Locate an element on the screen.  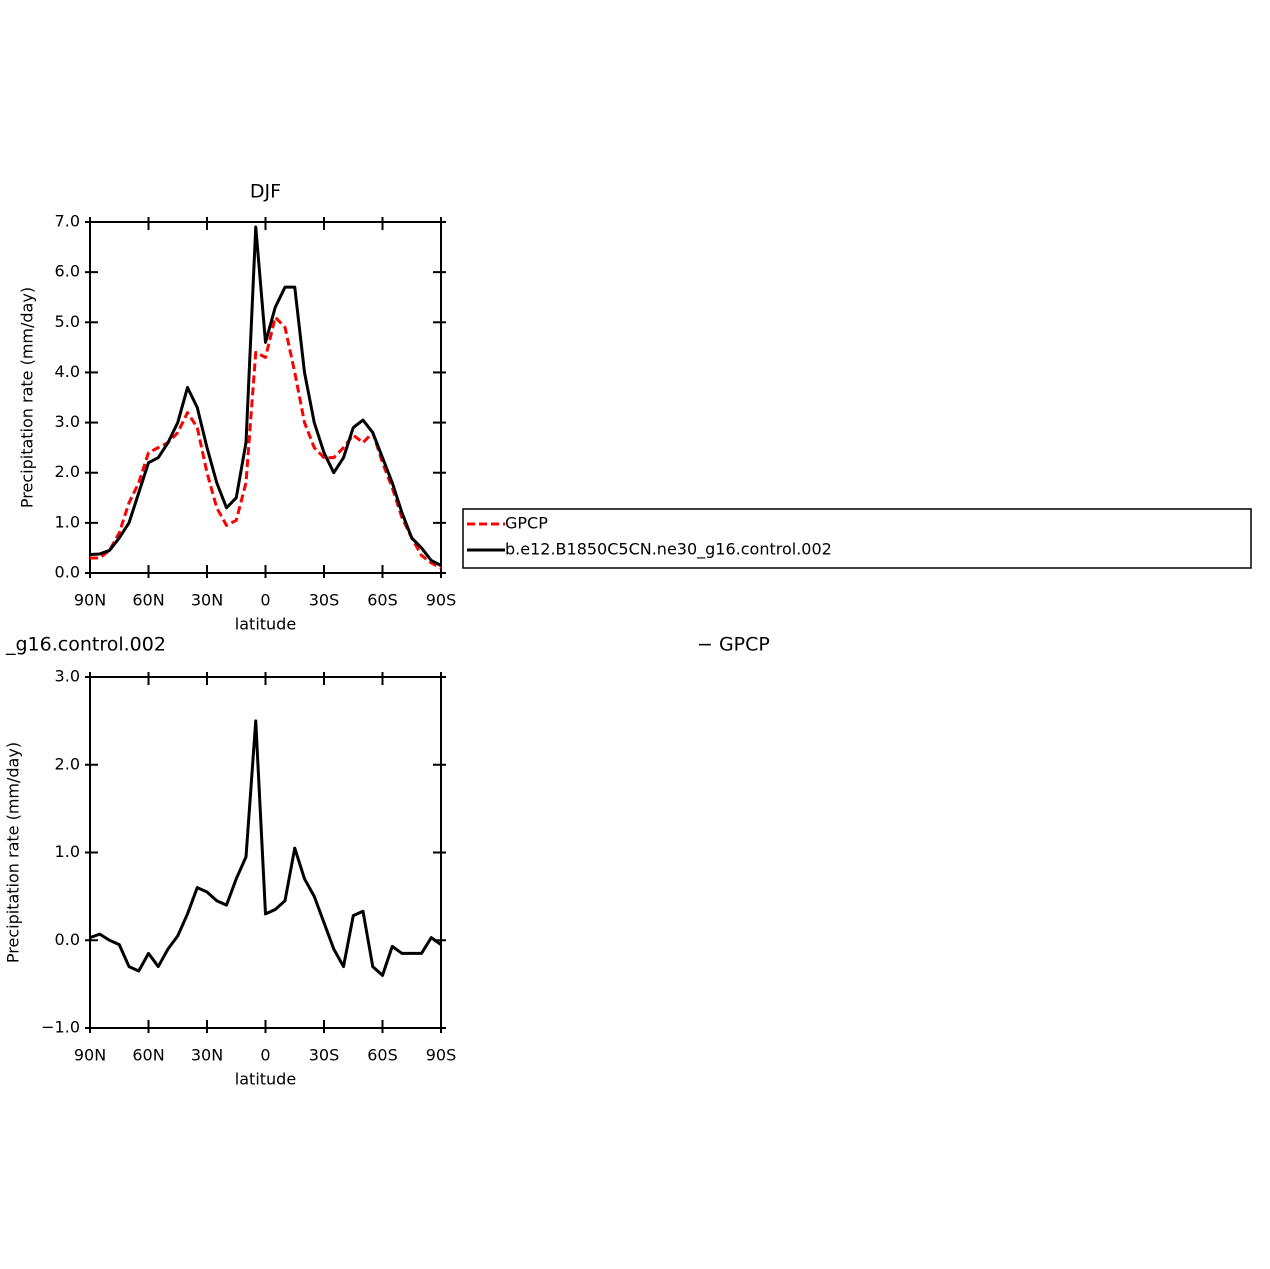
chart-title: − GPCP is located at coordinates (733, 645).